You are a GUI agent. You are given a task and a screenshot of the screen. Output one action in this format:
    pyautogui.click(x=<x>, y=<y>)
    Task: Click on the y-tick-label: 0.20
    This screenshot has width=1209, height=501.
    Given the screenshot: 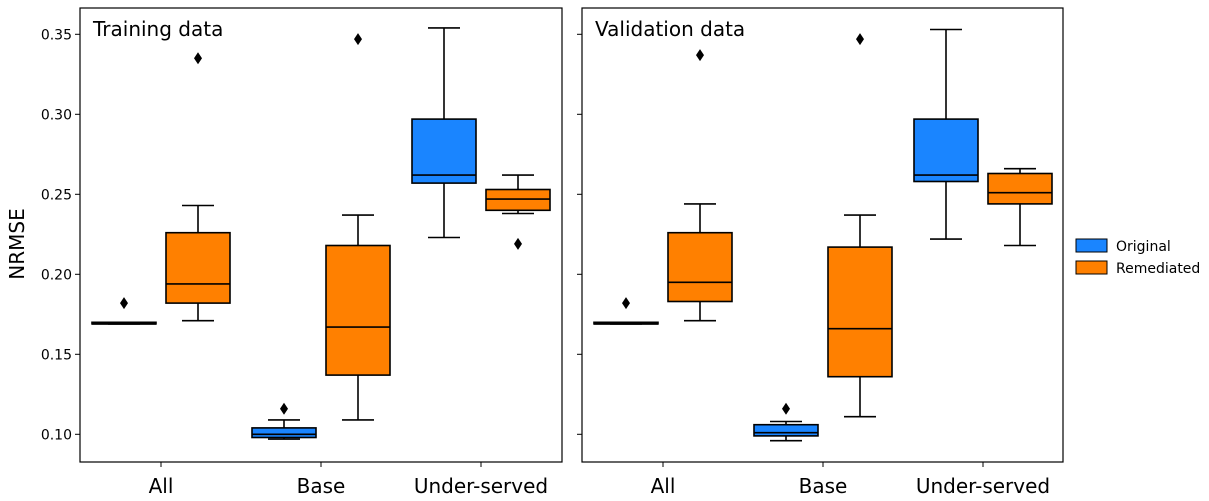 What is the action you would take?
    pyautogui.click(x=56, y=275)
    